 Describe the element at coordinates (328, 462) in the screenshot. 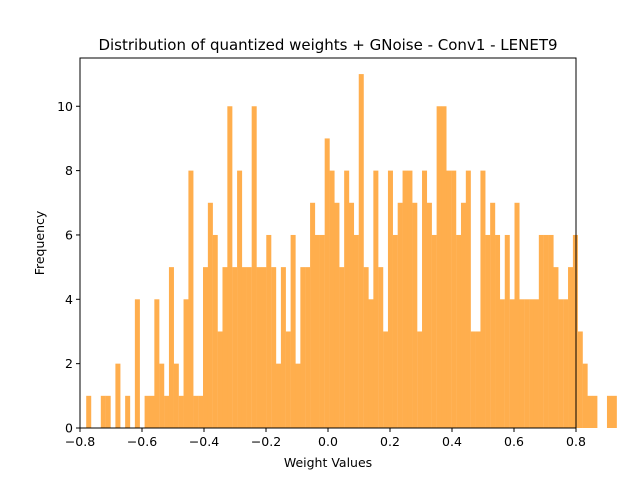

I see `x-axis-title: Weight Values` at that location.